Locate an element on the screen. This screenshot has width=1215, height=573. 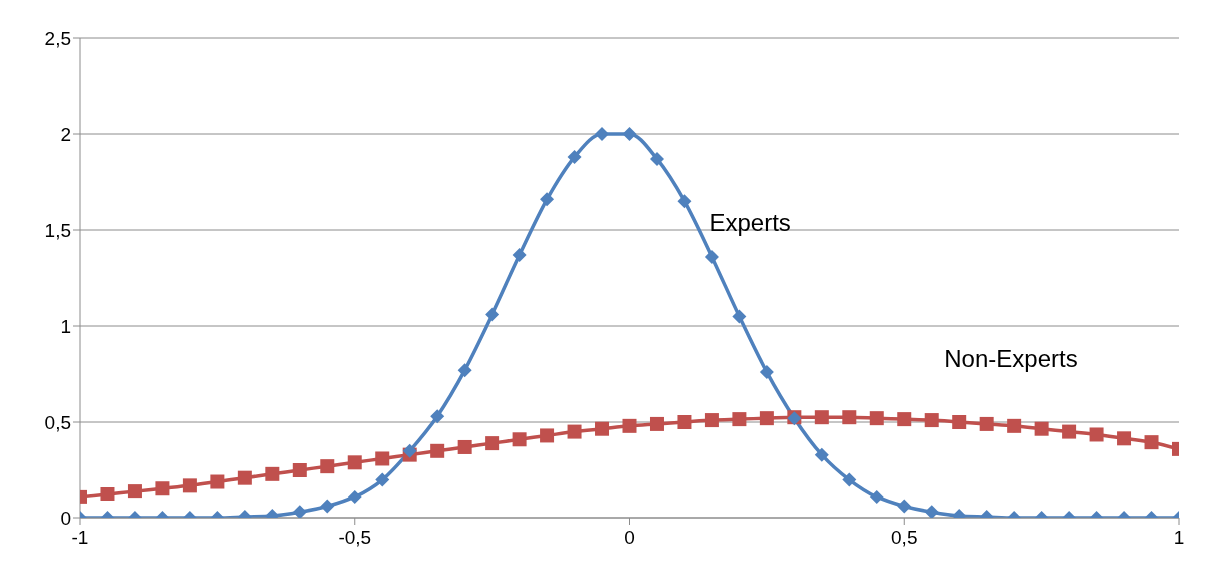
y-tick-label: 1 is located at coordinates (65, 326).